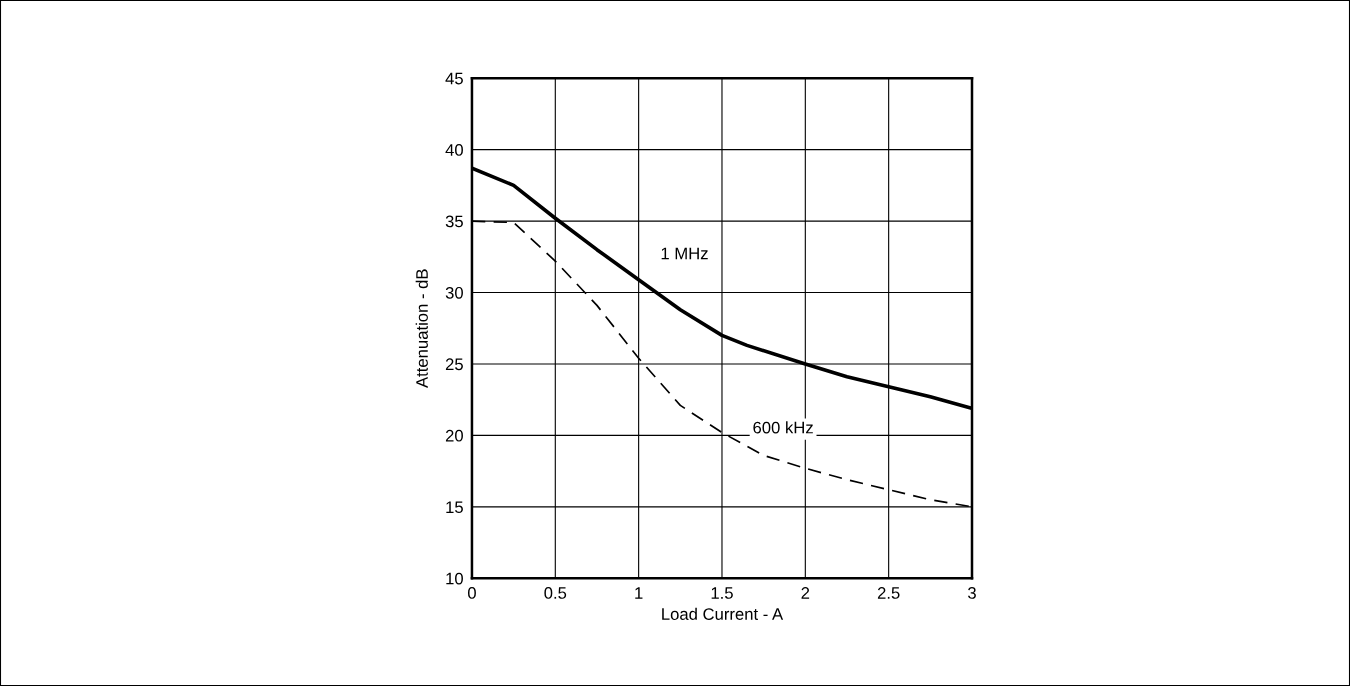  Describe the element at coordinates (783, 427) in the screenshot. I see `series-label: 600 kHz` at that location.